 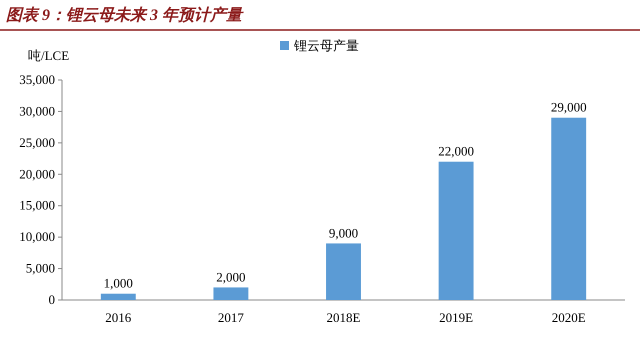 What do you see at coordinates (326, 45) in the screenshot?
I see `legend-label: 锂云母产量` at bounding box center [326, 45].